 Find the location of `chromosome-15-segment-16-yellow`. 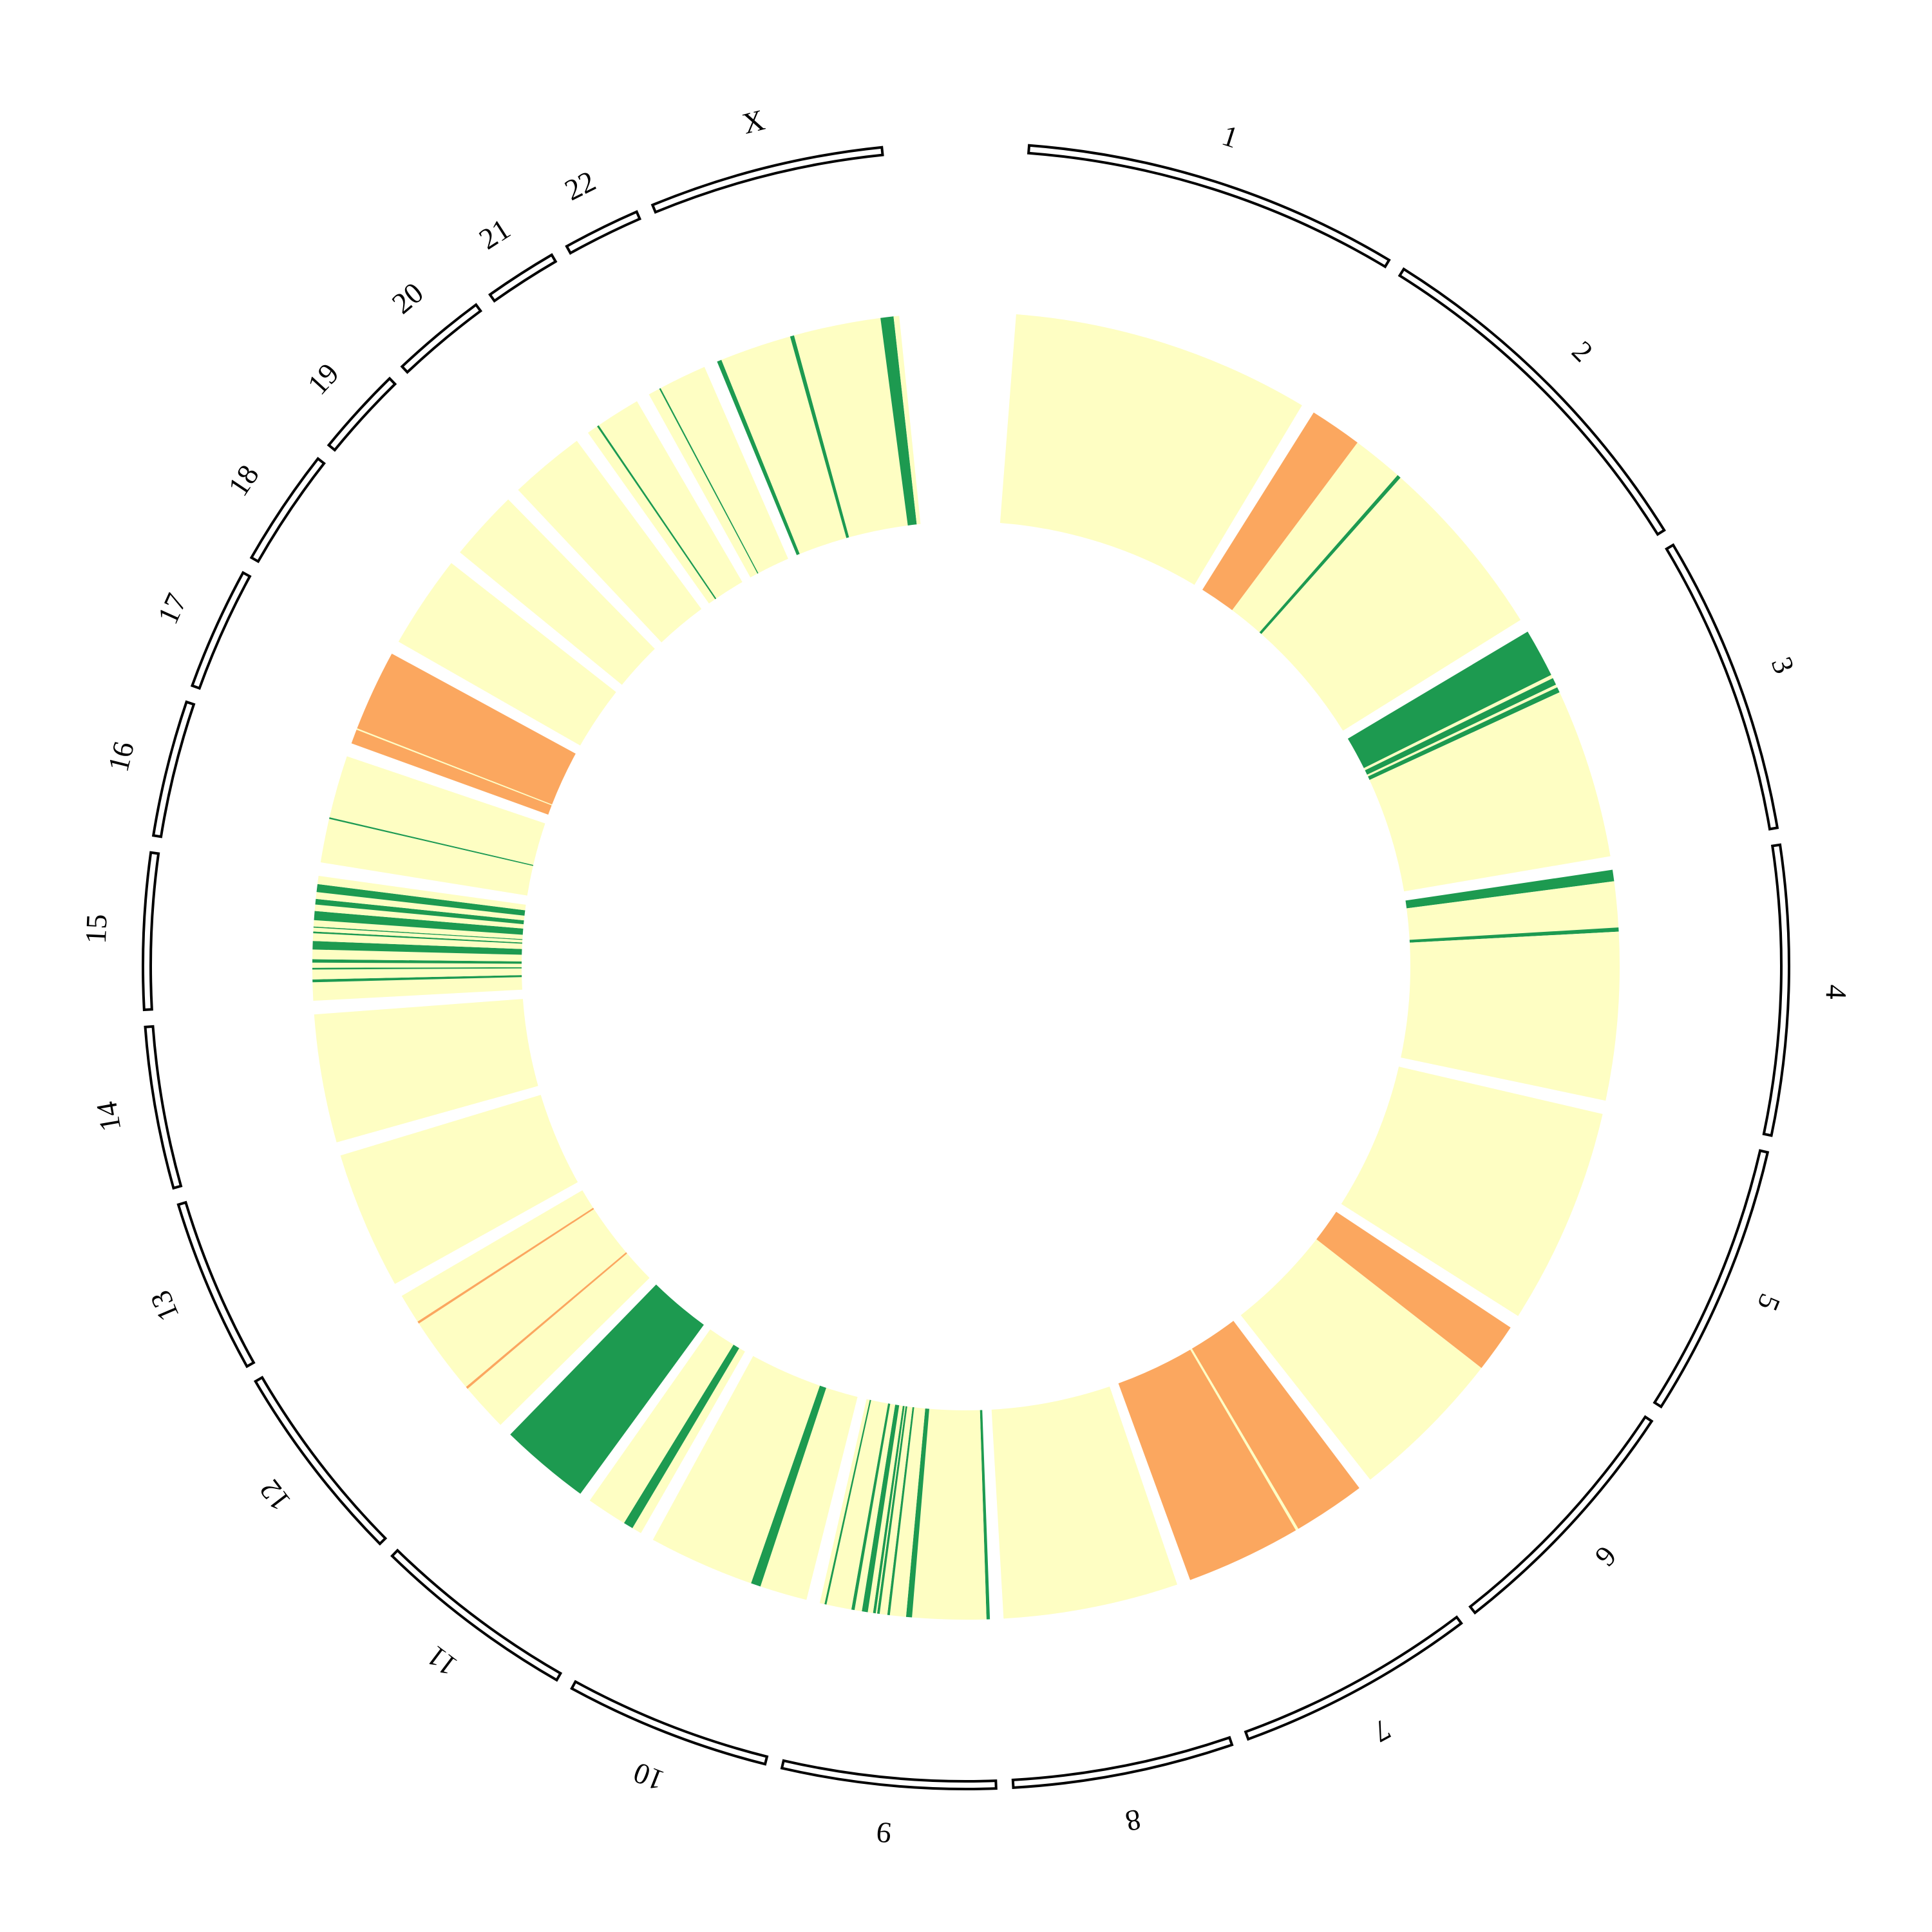

chromosome-15-segment-16-yellow is located at coordinates (420, 907).